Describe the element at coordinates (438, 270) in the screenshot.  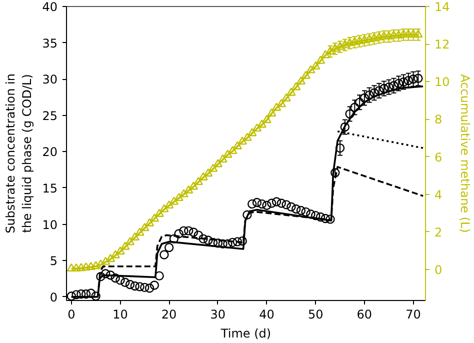
I see `y2-tick-label: 0` at that location.